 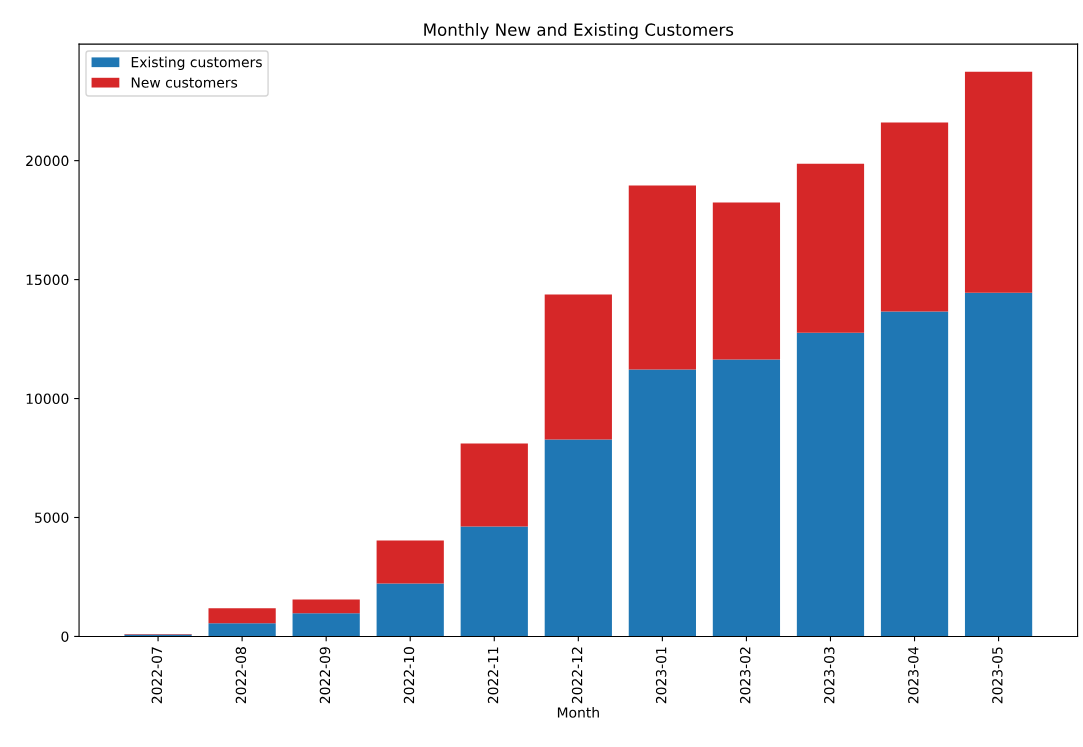 I want to click on x-tick-label: 2023-02, so click(x=745, y=675).